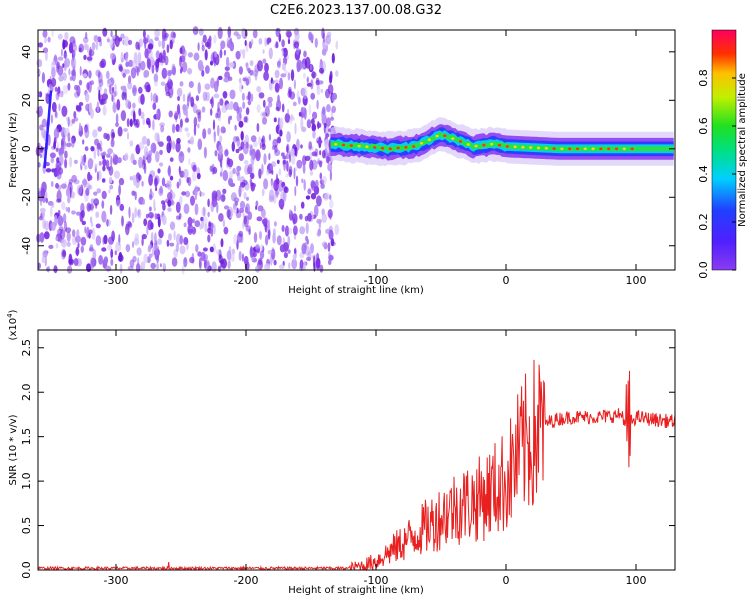 Image resolution: width=750 pixels, height=600 pixels. What do you see at coordinates (703, 270) in the screenshot?
I see `colorbar-tick-label: 0.0` at bounding box center [703, 270].